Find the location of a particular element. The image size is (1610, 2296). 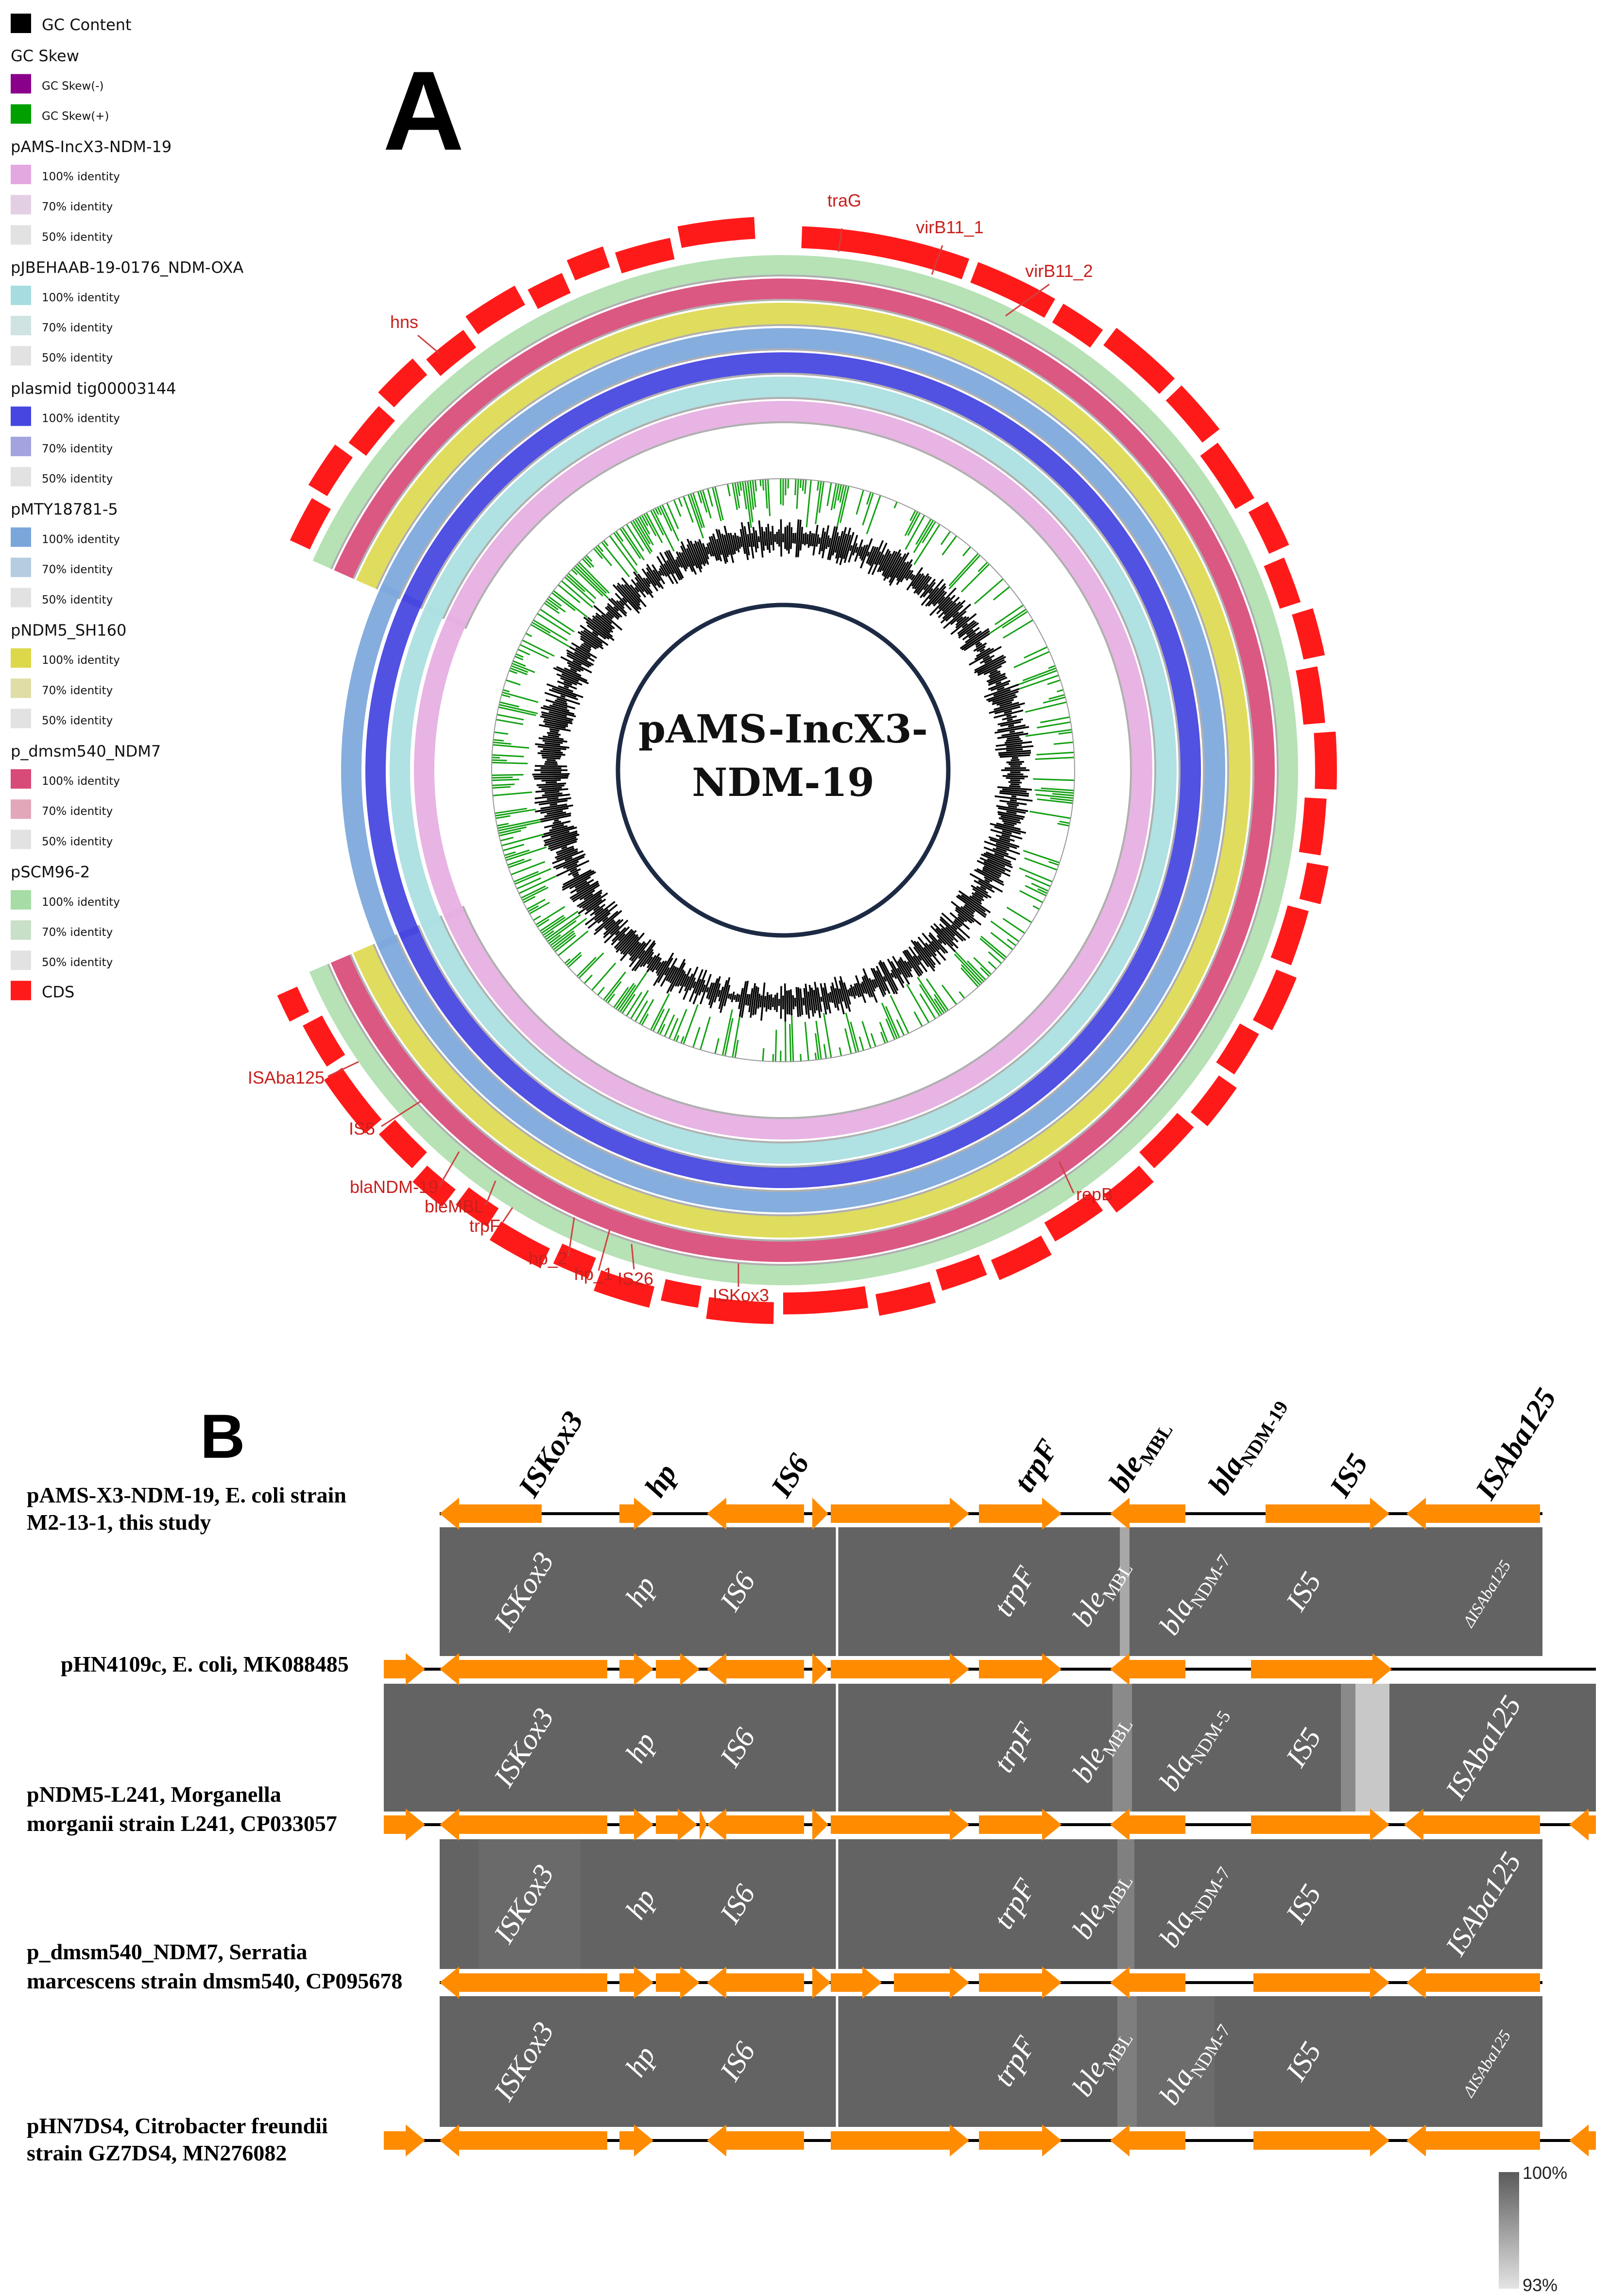

top-gene-label: ISKox3 is located at coordinates (551, 1454).